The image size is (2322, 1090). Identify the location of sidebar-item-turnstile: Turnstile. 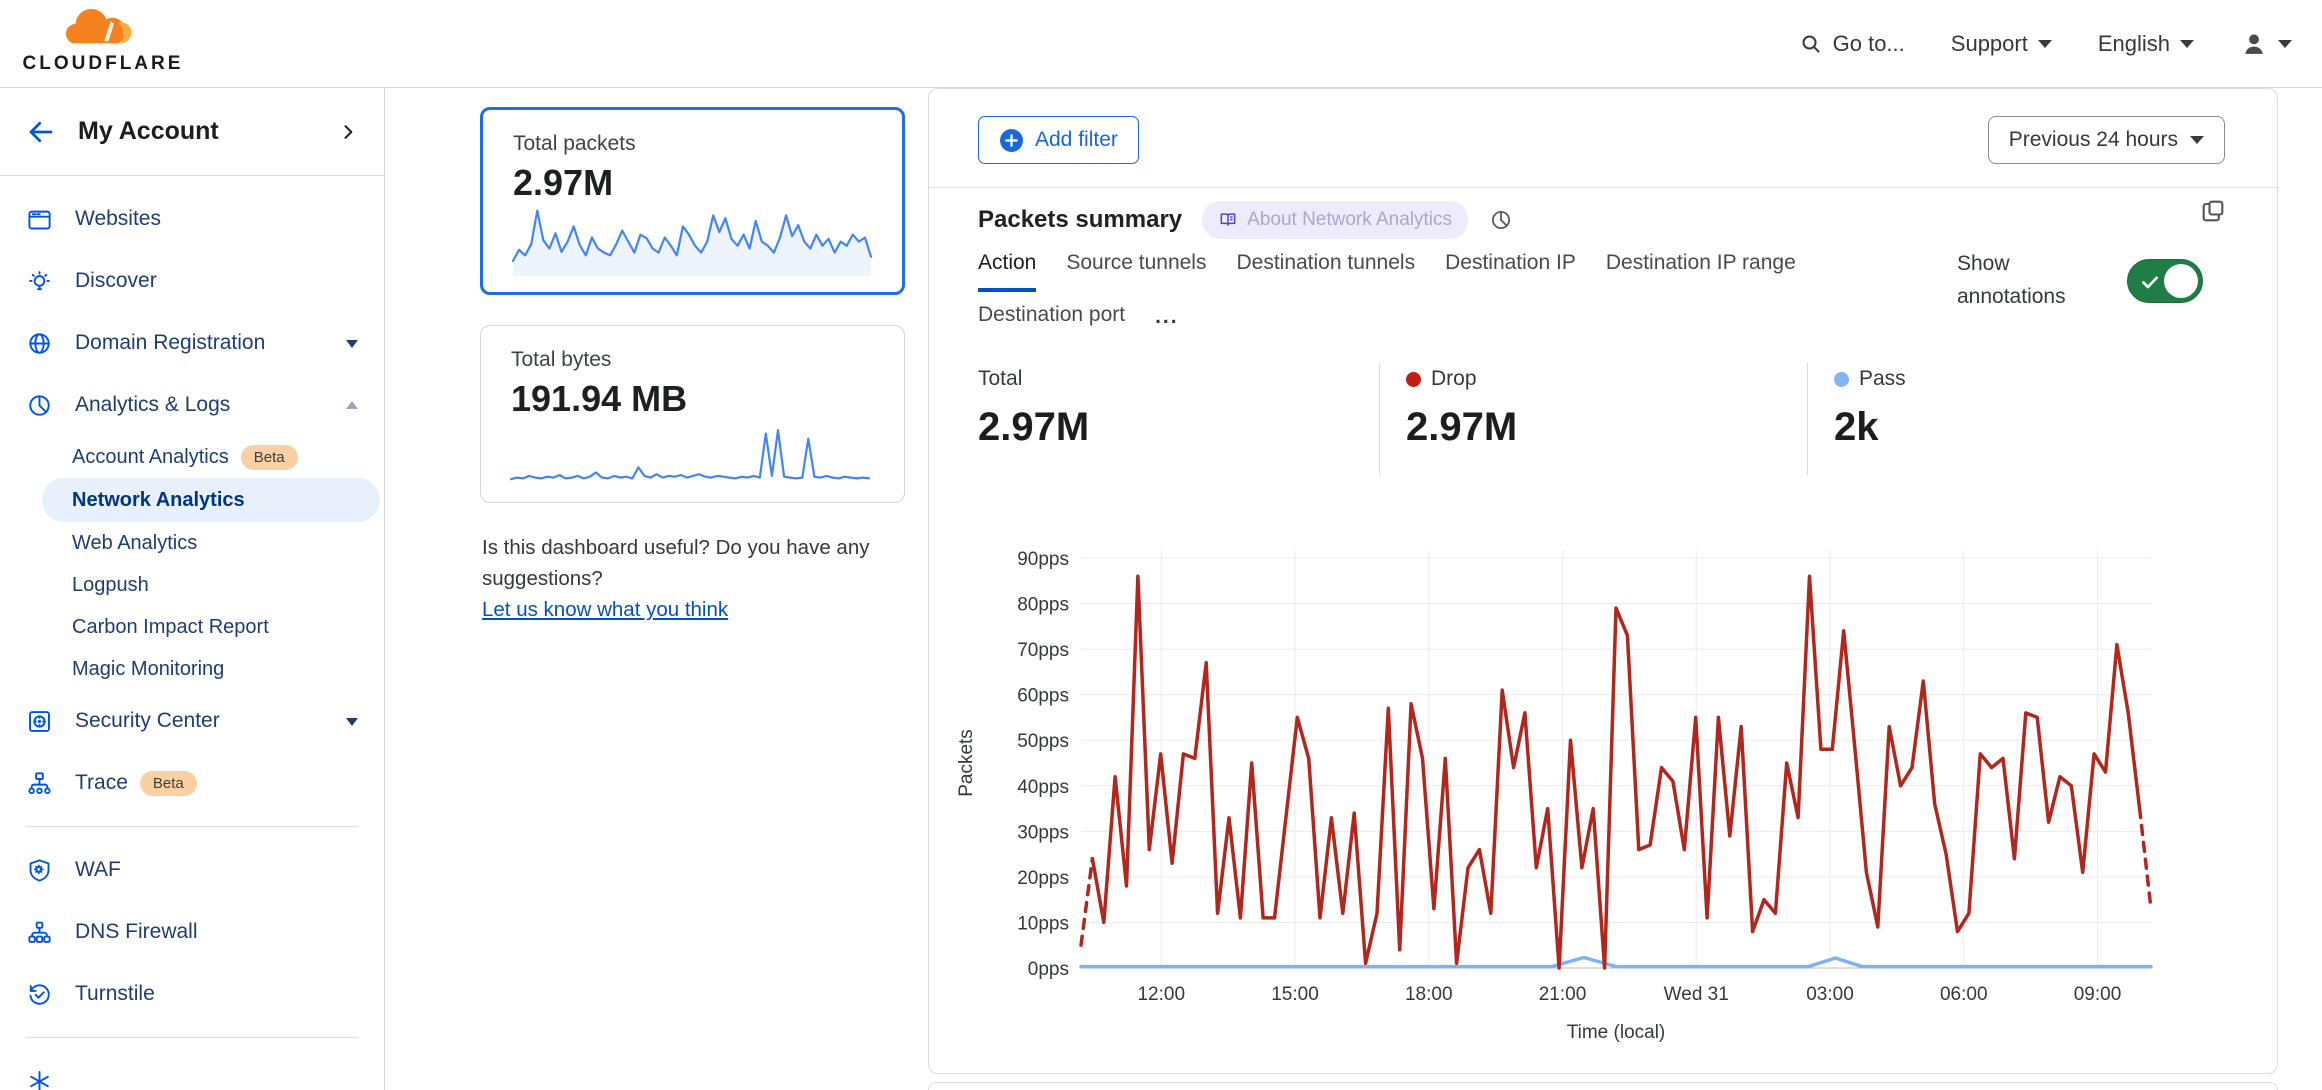
(192, 994).